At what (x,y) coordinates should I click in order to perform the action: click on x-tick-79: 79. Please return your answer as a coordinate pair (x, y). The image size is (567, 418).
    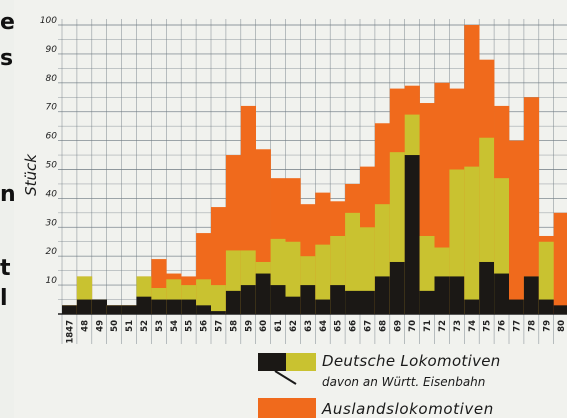
    Looking at the image, I should click on (547, 326).